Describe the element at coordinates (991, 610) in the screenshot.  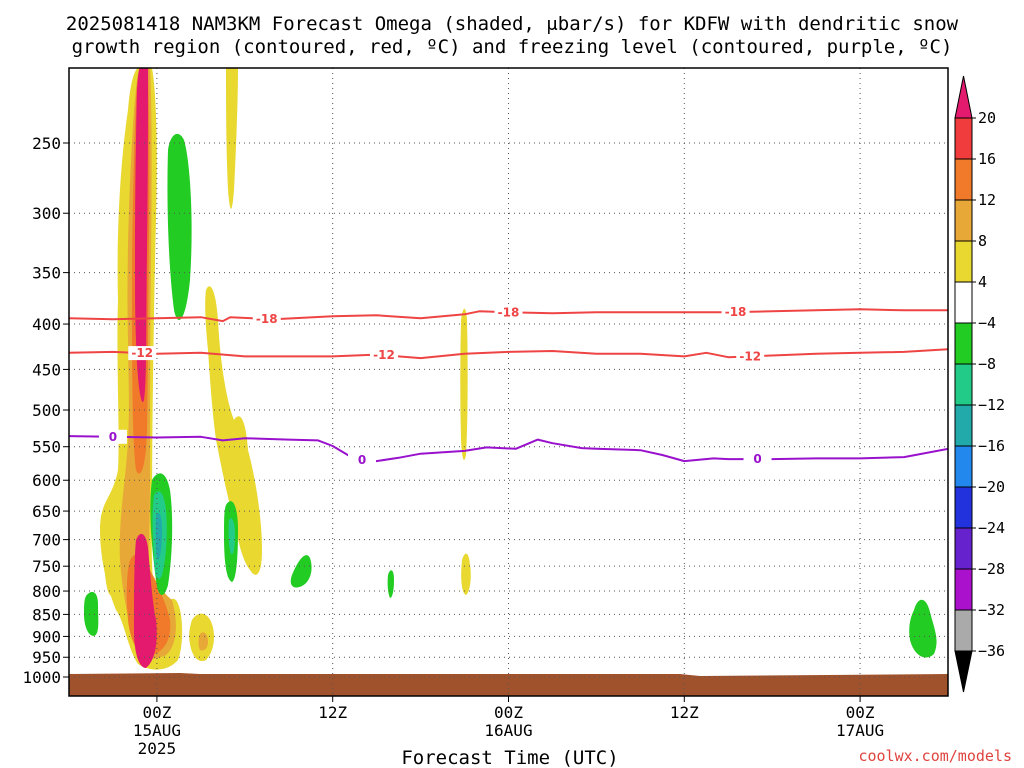
I see `colorbar-label: −32` at that location.